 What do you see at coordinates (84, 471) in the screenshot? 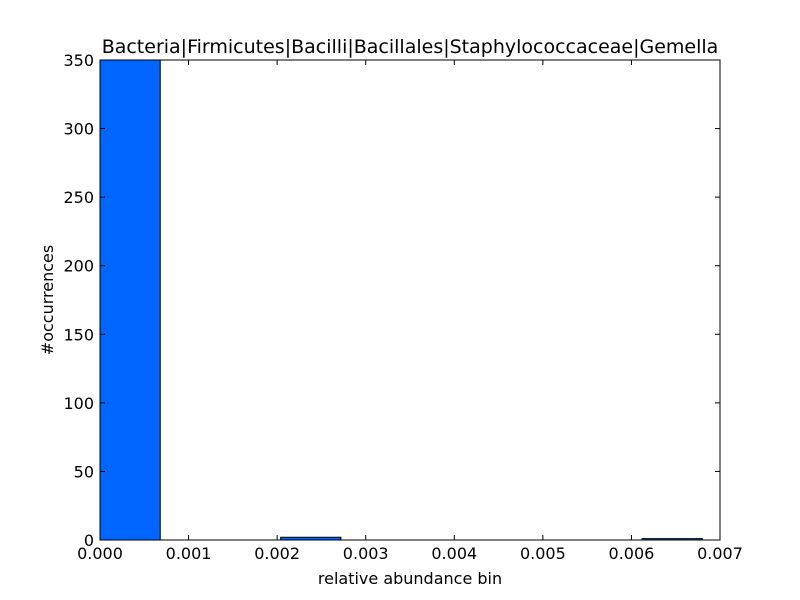
I see `y-tick-label-1: 50` at bounding box center [84, 471].